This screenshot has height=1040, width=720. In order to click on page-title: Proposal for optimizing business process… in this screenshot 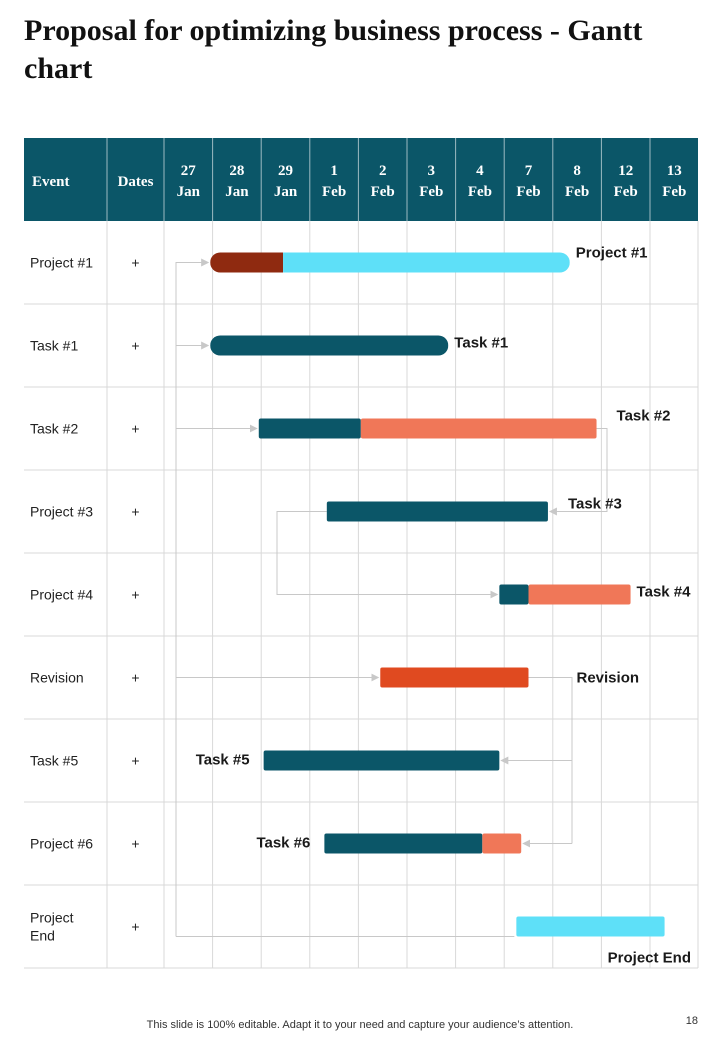, I will do `click(333, 49)`.